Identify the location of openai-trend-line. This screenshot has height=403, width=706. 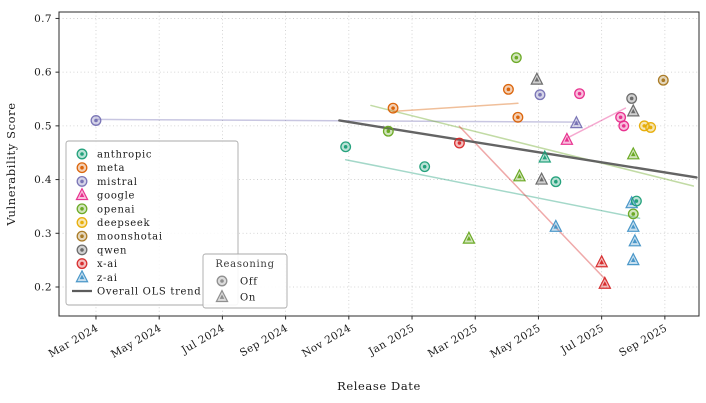
(532, 145).